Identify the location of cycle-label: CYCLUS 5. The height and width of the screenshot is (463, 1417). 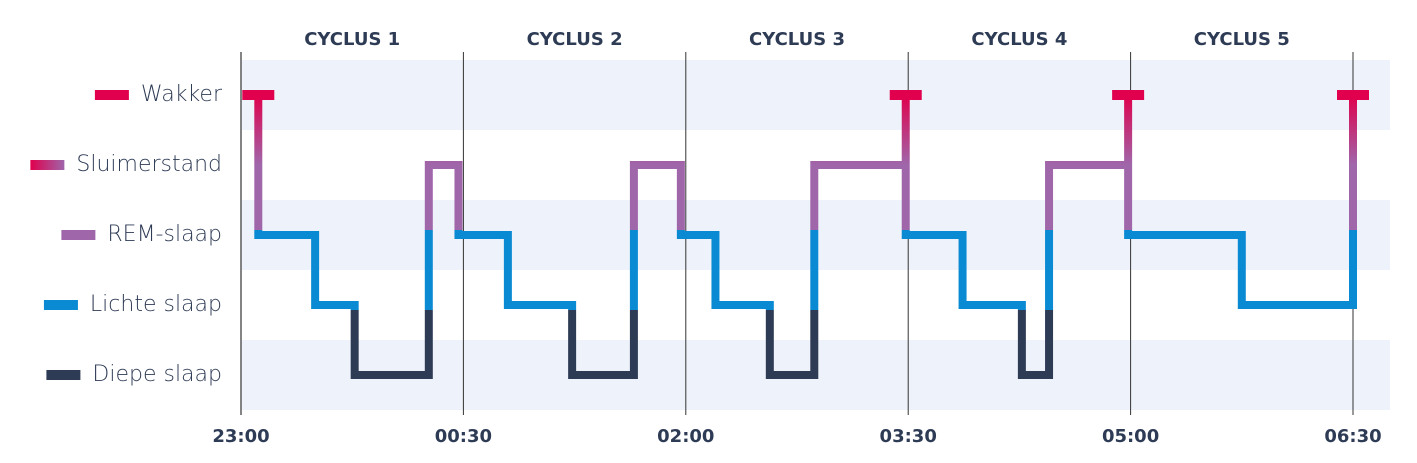
(1242, 39).